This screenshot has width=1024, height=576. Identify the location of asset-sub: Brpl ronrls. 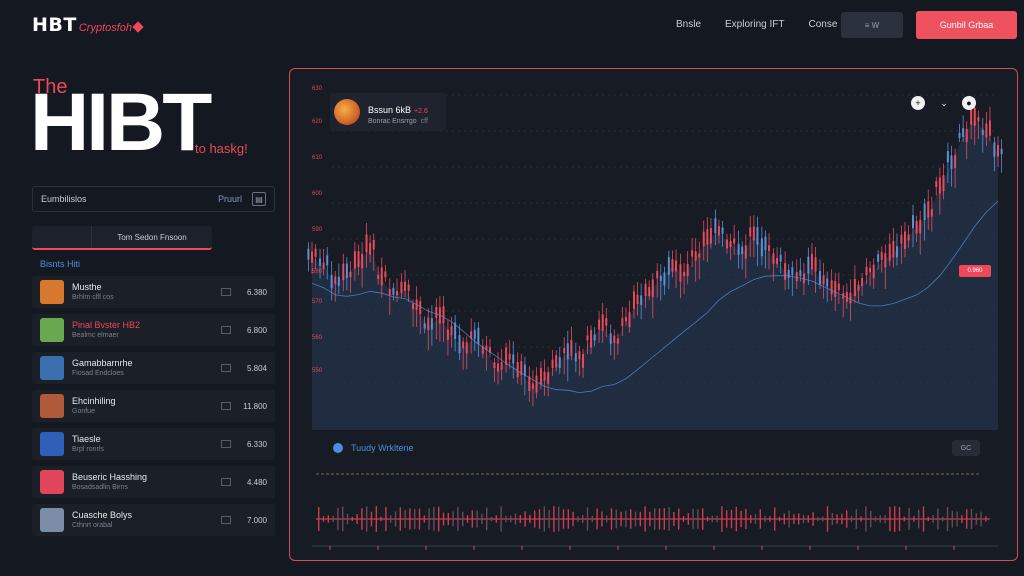
(88, 449).